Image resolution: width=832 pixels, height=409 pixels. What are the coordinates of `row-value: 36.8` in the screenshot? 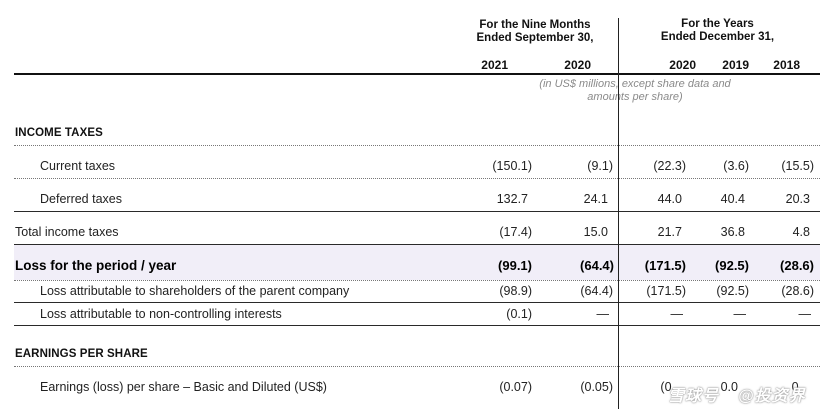 It's located at (732, 232).